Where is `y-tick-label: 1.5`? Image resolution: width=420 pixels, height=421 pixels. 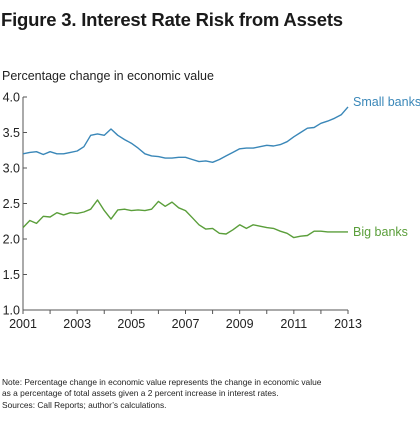
y-tick-label: 1.5 is located at coordinates (11, 275).